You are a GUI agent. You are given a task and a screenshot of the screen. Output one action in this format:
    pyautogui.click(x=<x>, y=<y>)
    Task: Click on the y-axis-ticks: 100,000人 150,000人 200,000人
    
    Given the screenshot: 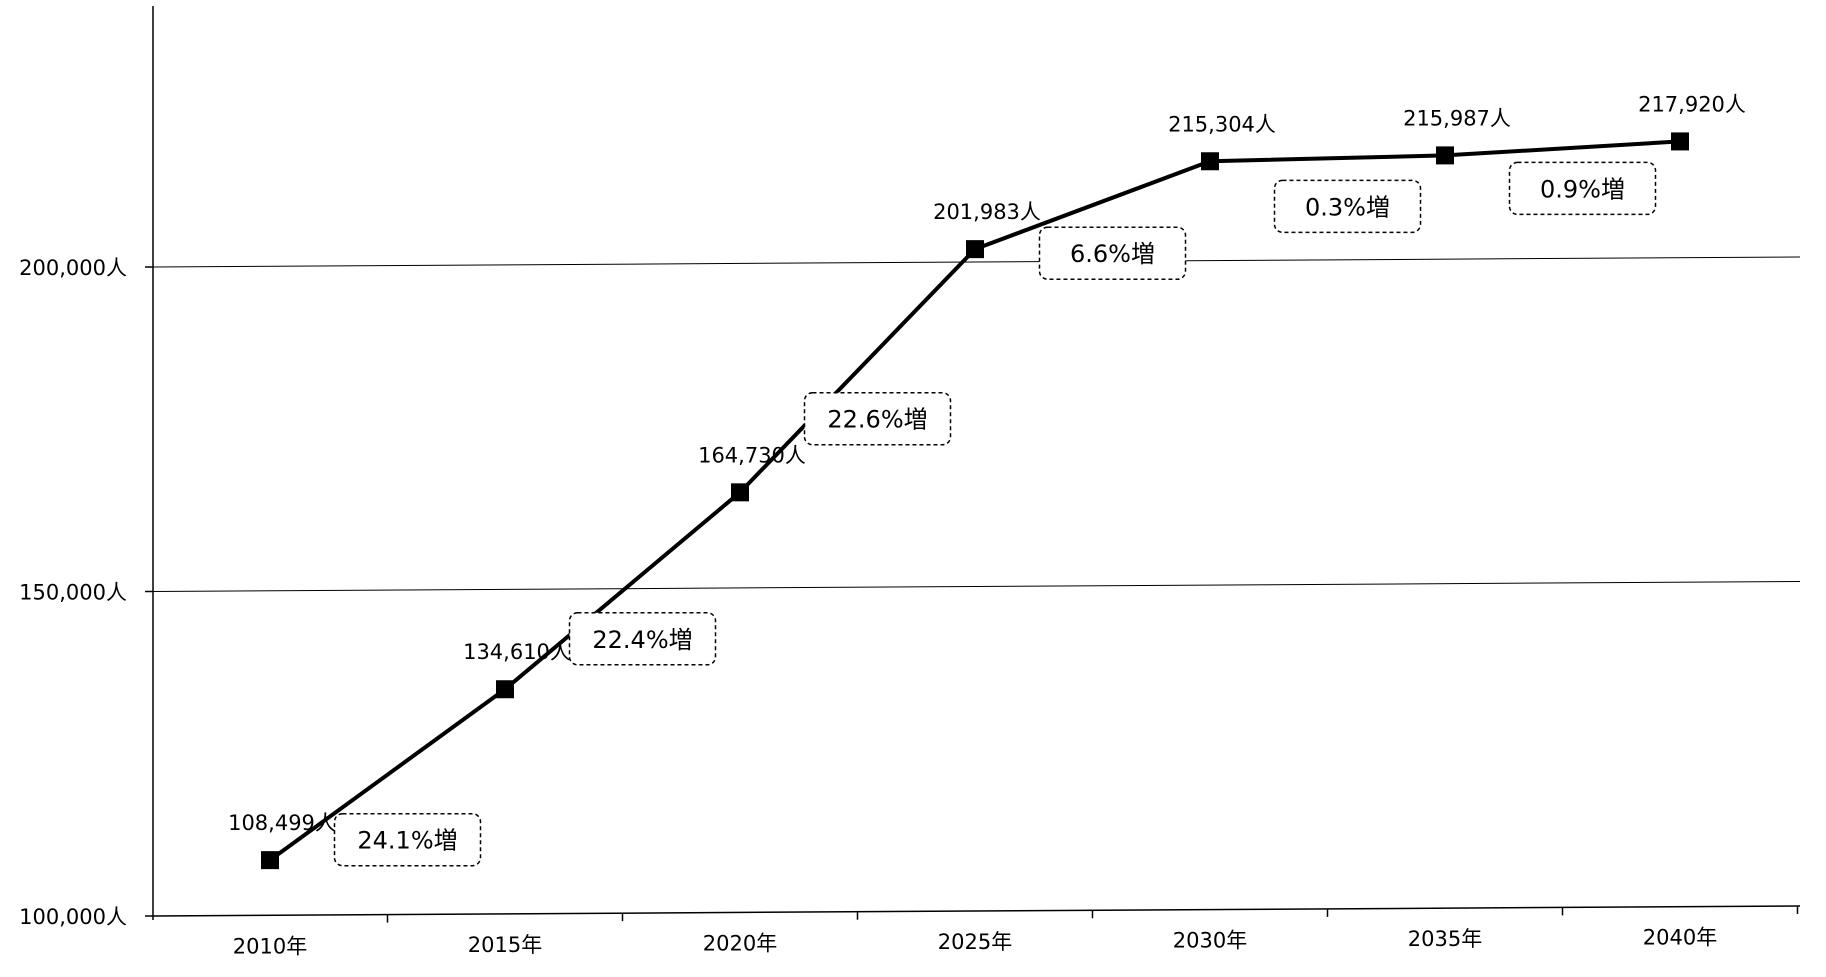 What is the action you would take?
    pyautogui.click(x=86, y=592)
    